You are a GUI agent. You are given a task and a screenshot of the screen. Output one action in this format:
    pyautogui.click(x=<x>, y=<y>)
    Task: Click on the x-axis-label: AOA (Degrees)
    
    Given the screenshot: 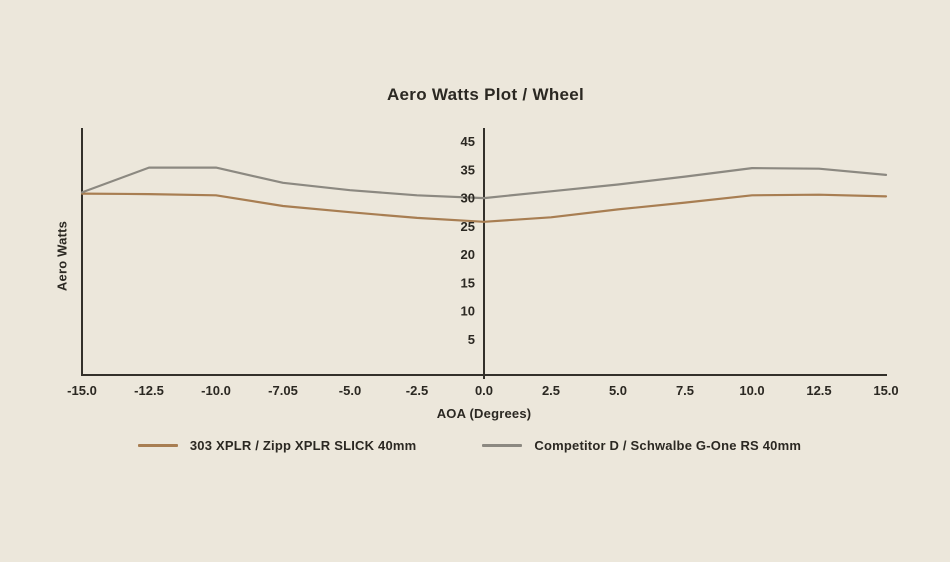 What is the action you would take?
    pyautogui.click(x=484, y=413)
    